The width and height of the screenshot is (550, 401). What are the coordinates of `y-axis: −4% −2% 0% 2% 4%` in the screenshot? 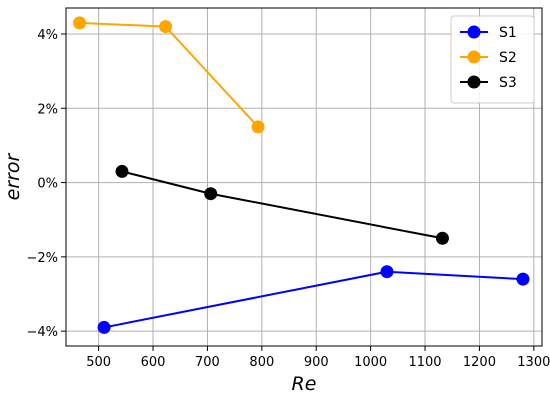 It's located at (46, 184).